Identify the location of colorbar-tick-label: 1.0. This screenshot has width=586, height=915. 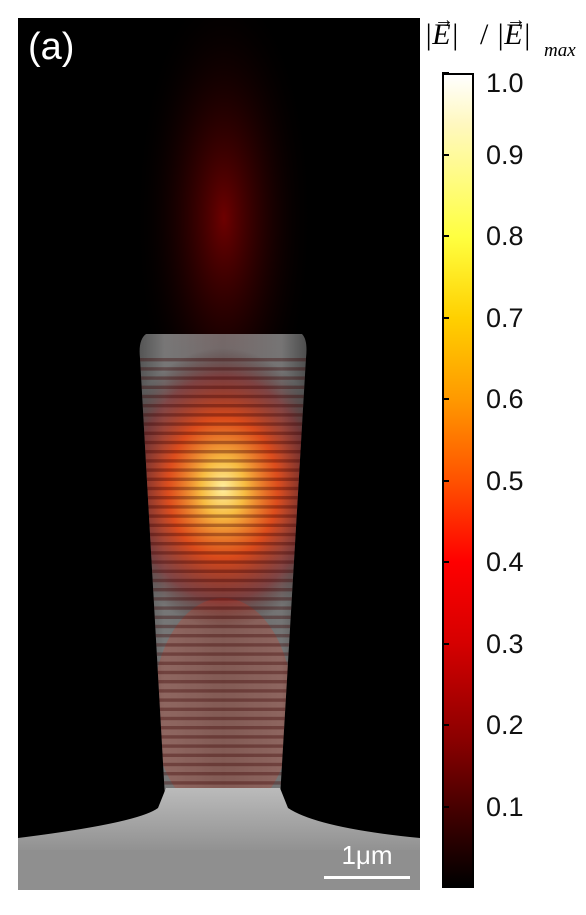
(505, 83).